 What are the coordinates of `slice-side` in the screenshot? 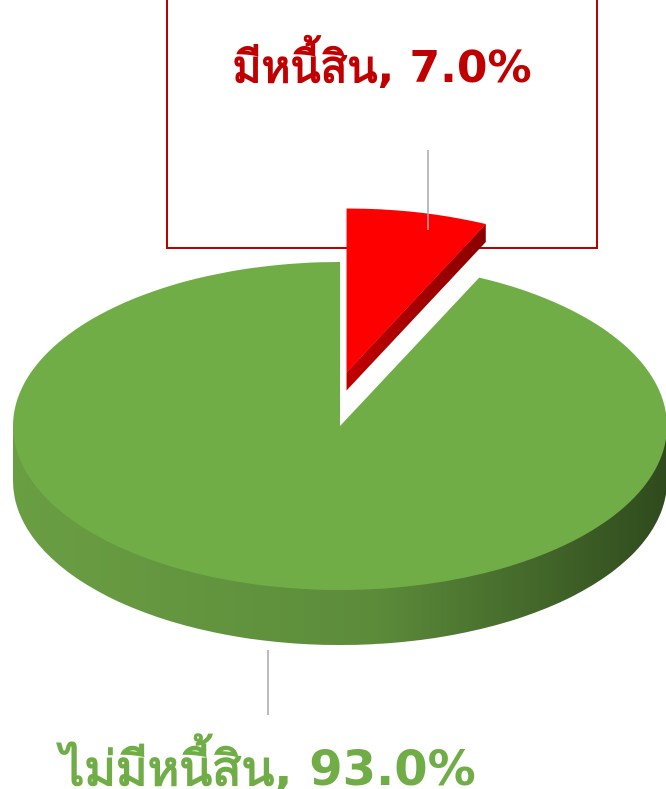 It's located at (416, 307).